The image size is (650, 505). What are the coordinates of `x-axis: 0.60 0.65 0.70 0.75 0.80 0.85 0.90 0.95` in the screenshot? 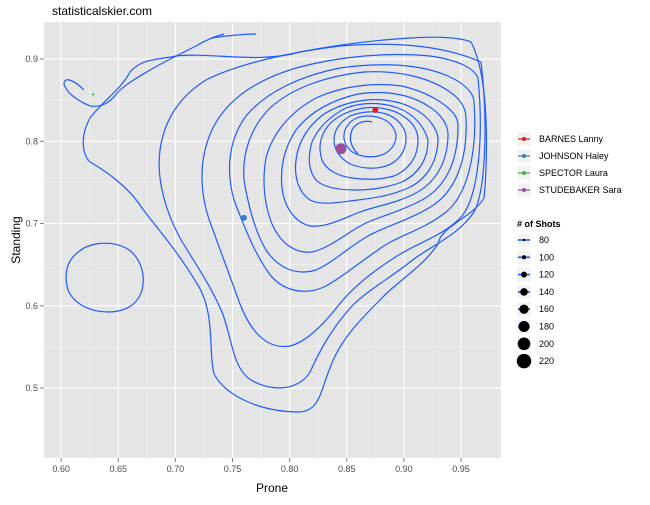 It's located at (261, 466).